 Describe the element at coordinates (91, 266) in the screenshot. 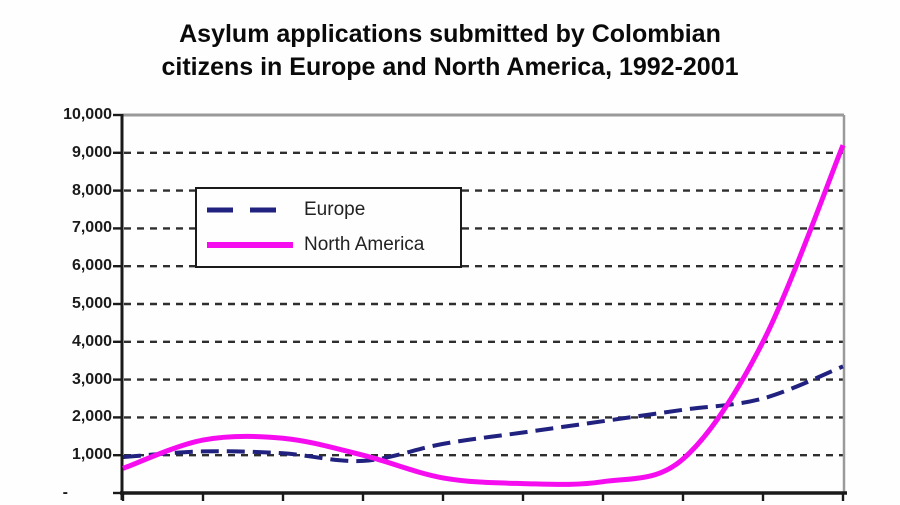

I see `y-axis-label: 6,000` at that location.